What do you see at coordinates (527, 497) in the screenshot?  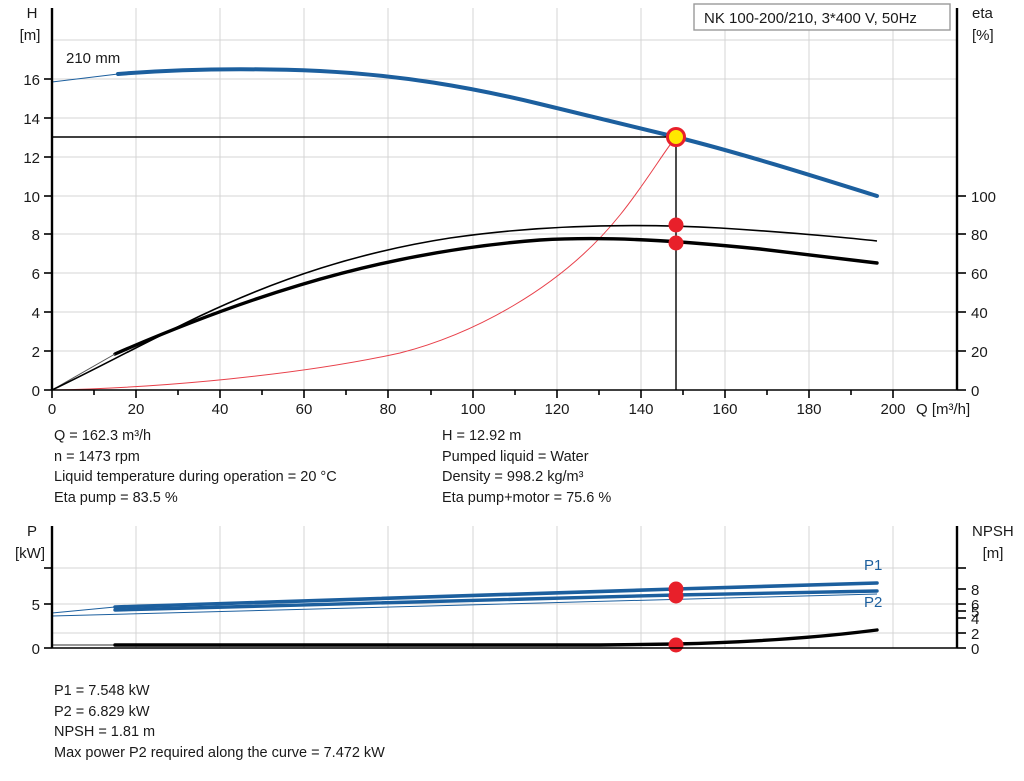 I see `info-eta-pump-motor: Eta pump+motor = 75.6 %` at bounding box center [527, 497].